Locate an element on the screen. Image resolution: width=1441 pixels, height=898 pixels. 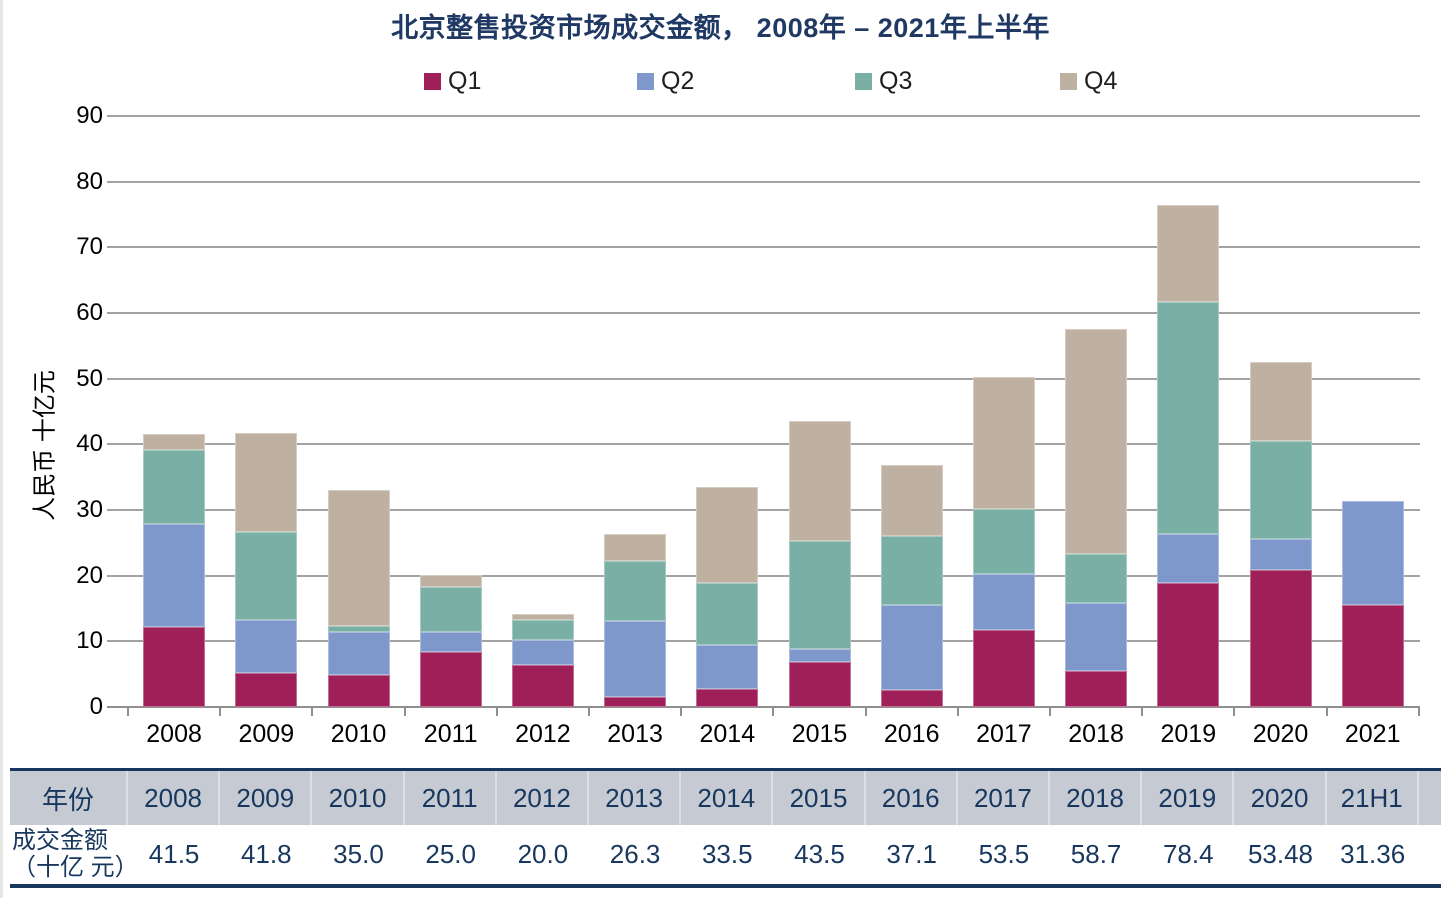
legend-swatch-q1 is located at coordinates (432, 81).